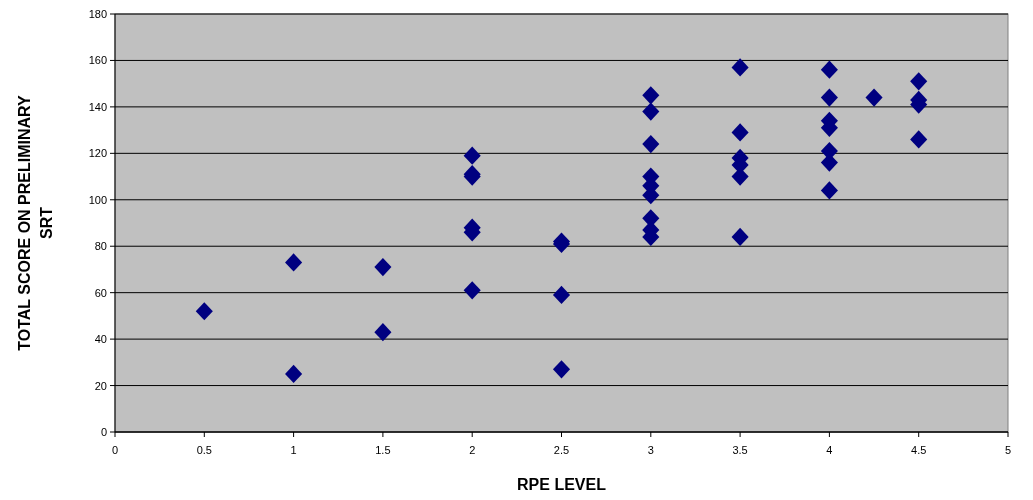 The width and height of the screenshot is (1033, 500). Describe the element at coordinates (100, 385) in the screenshot. I see `y-tick-label: 20` at that location.